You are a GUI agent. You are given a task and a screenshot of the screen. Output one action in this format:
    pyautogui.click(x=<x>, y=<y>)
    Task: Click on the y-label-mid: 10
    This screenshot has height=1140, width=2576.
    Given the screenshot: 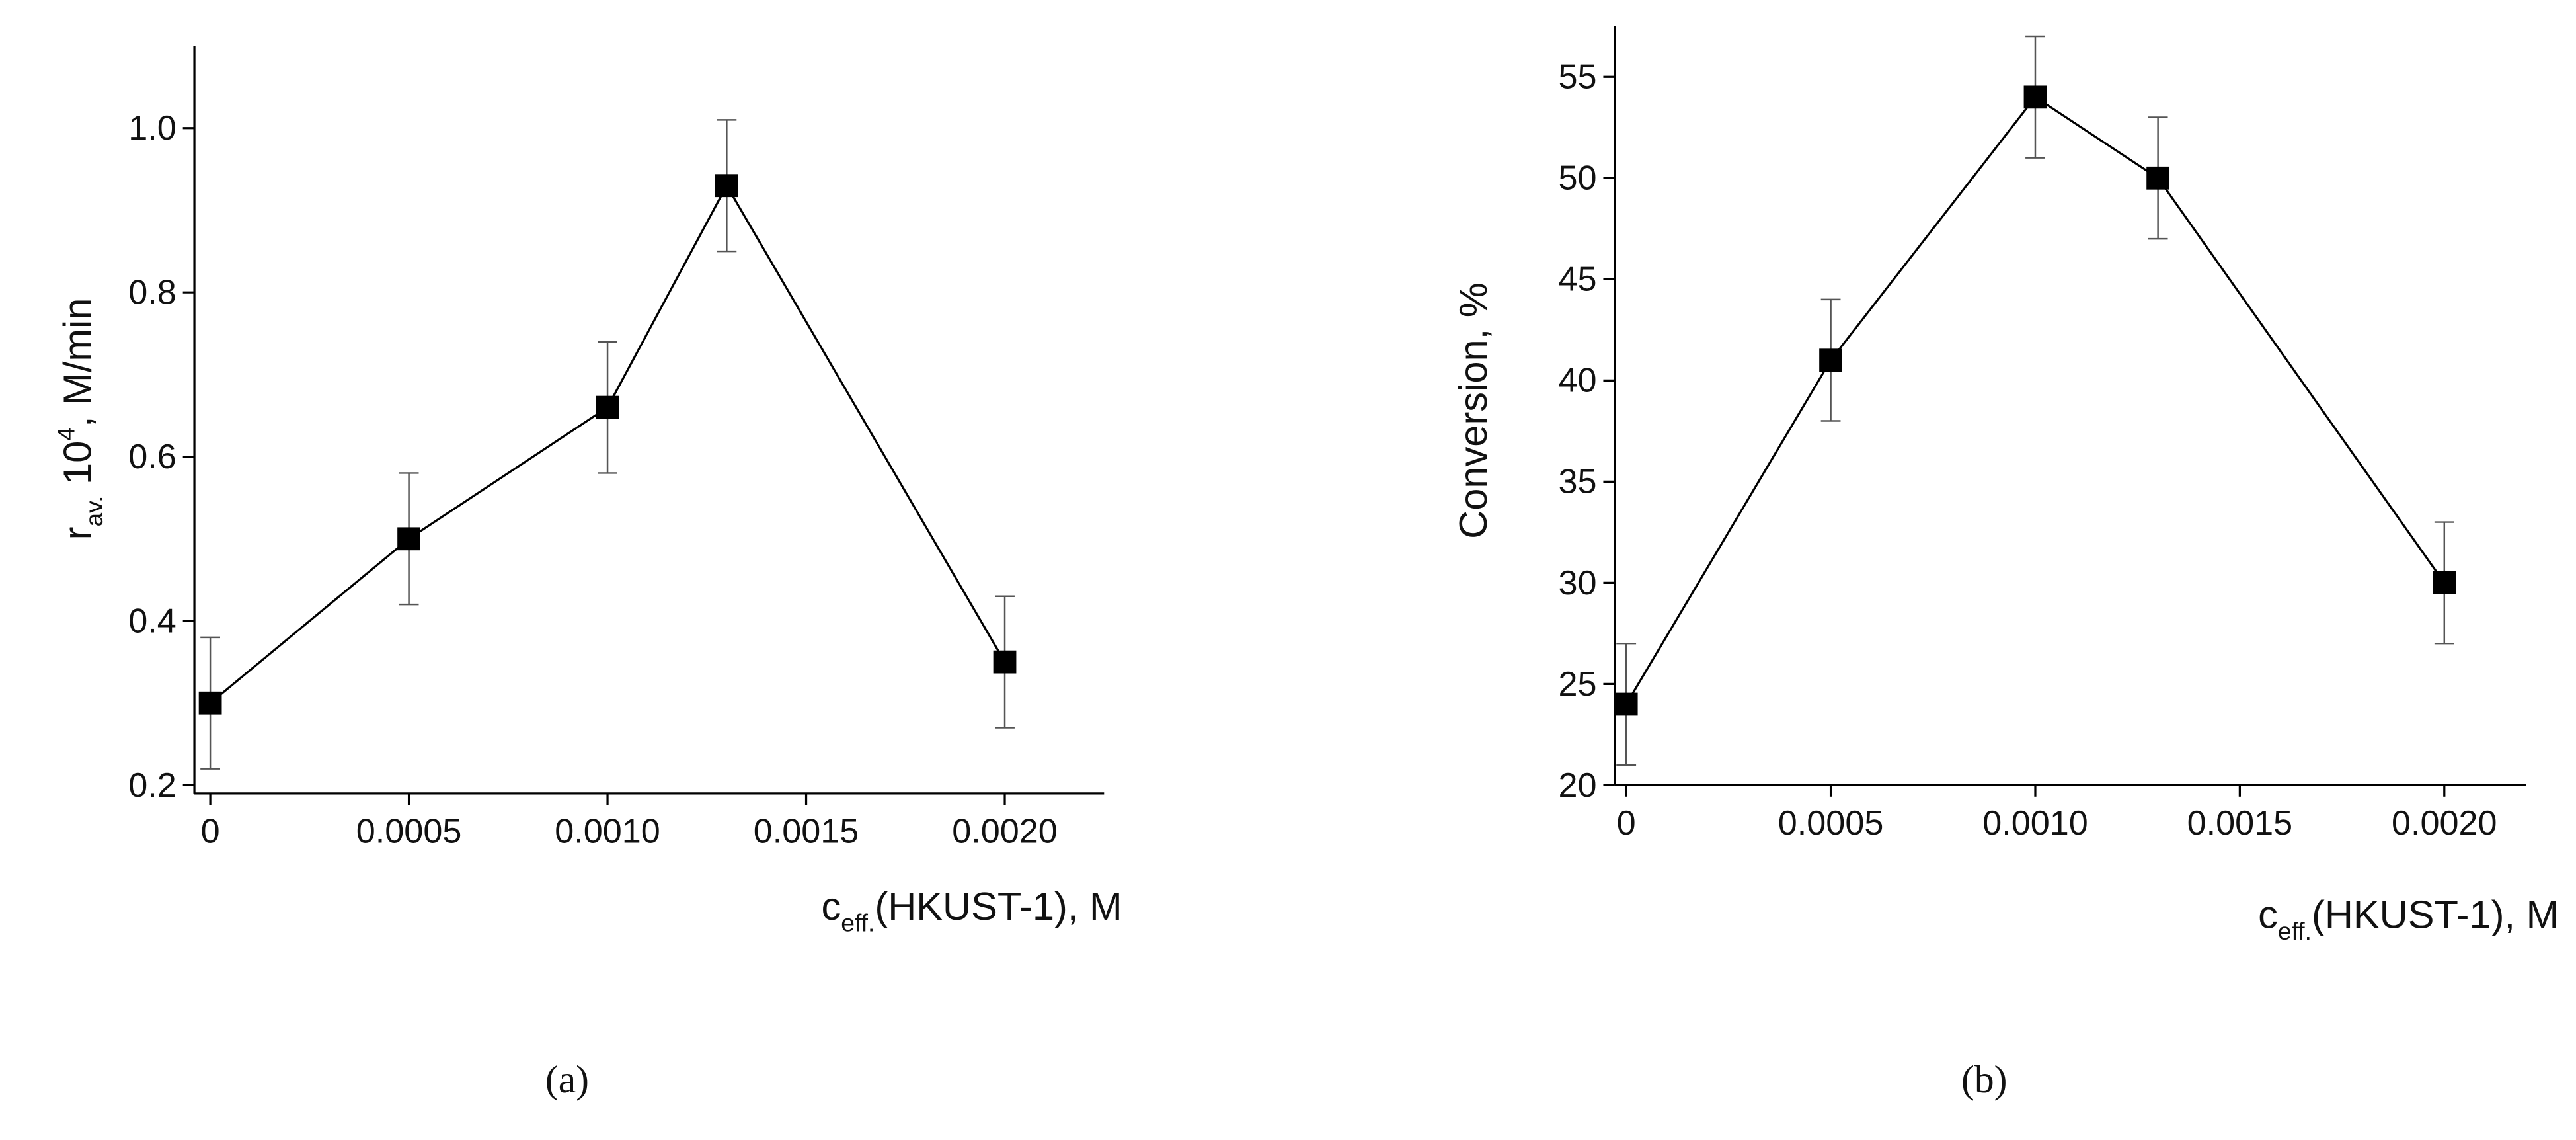 What is the action you would take?
    pyautogui.click(x=78, y=469)
    